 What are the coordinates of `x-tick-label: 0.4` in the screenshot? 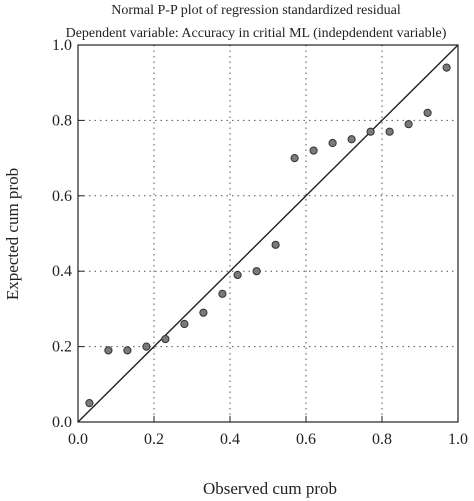 It's located at (230, 439).